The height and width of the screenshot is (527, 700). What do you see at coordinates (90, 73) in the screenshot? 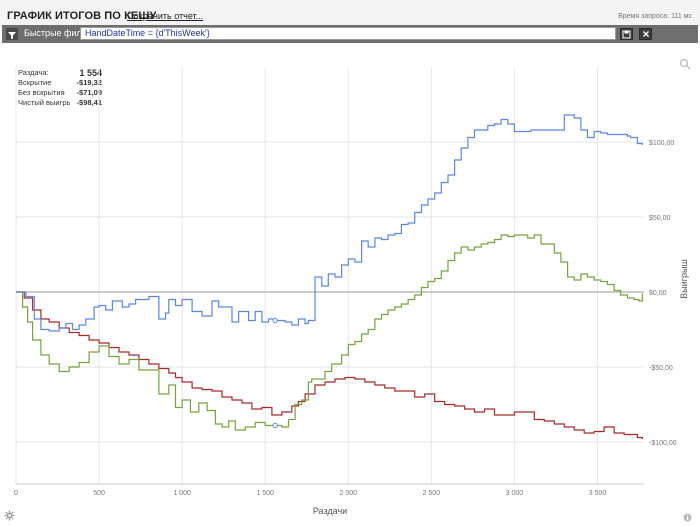
I see `stat-value: 1 554` at bounding box center [90, 73].